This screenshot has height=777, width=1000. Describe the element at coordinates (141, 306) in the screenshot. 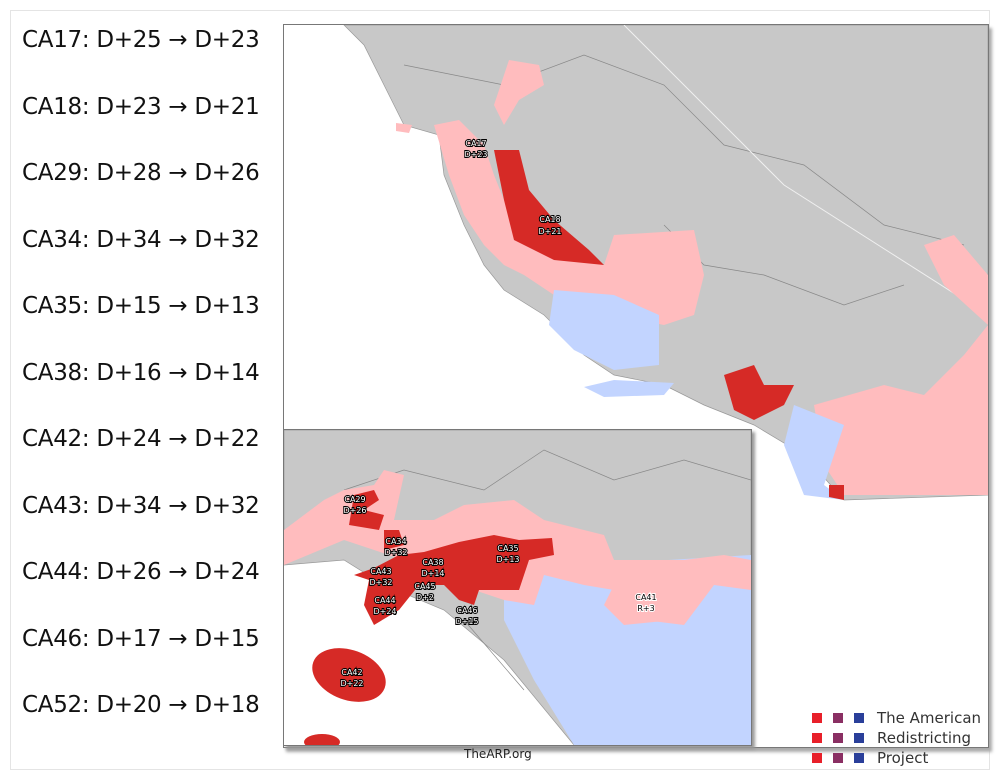

I see `change-item: CA35: D+15 → D+13` at that location.